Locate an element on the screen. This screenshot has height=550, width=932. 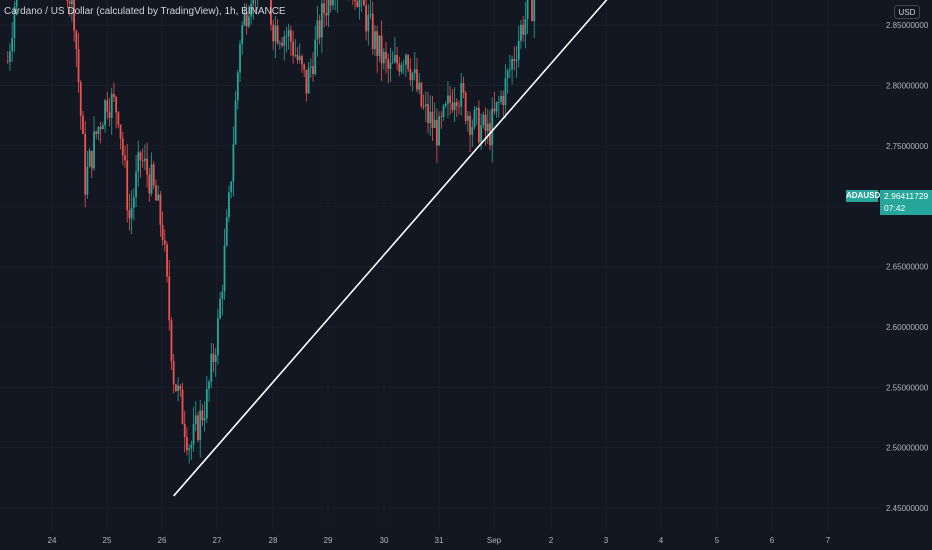
currency-button: USD is located at coordinates (907, 12).